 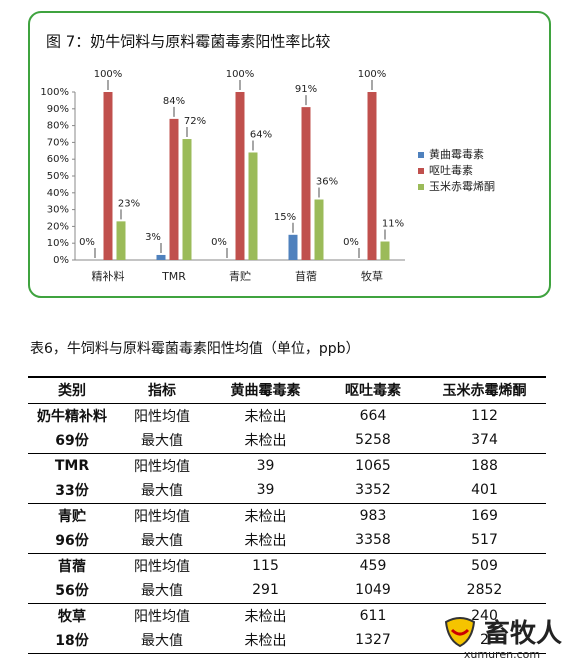 What do you see at coordinates (462, 186) in the screenshot?
I see `legend-label: 玉米赤霉烯酮` at bounding box center [462, 186].